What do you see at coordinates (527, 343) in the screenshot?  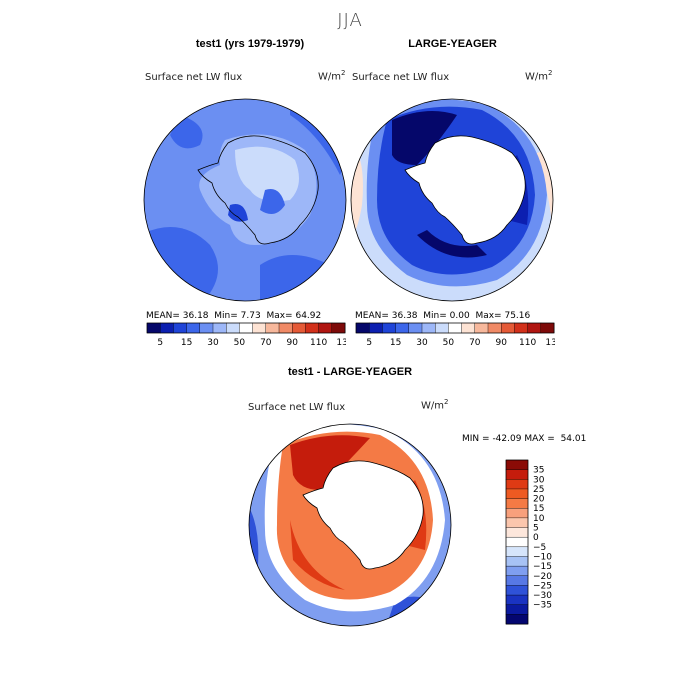 I see `panel2-colorbar-tick: 110` at bounding box center [527, 343].